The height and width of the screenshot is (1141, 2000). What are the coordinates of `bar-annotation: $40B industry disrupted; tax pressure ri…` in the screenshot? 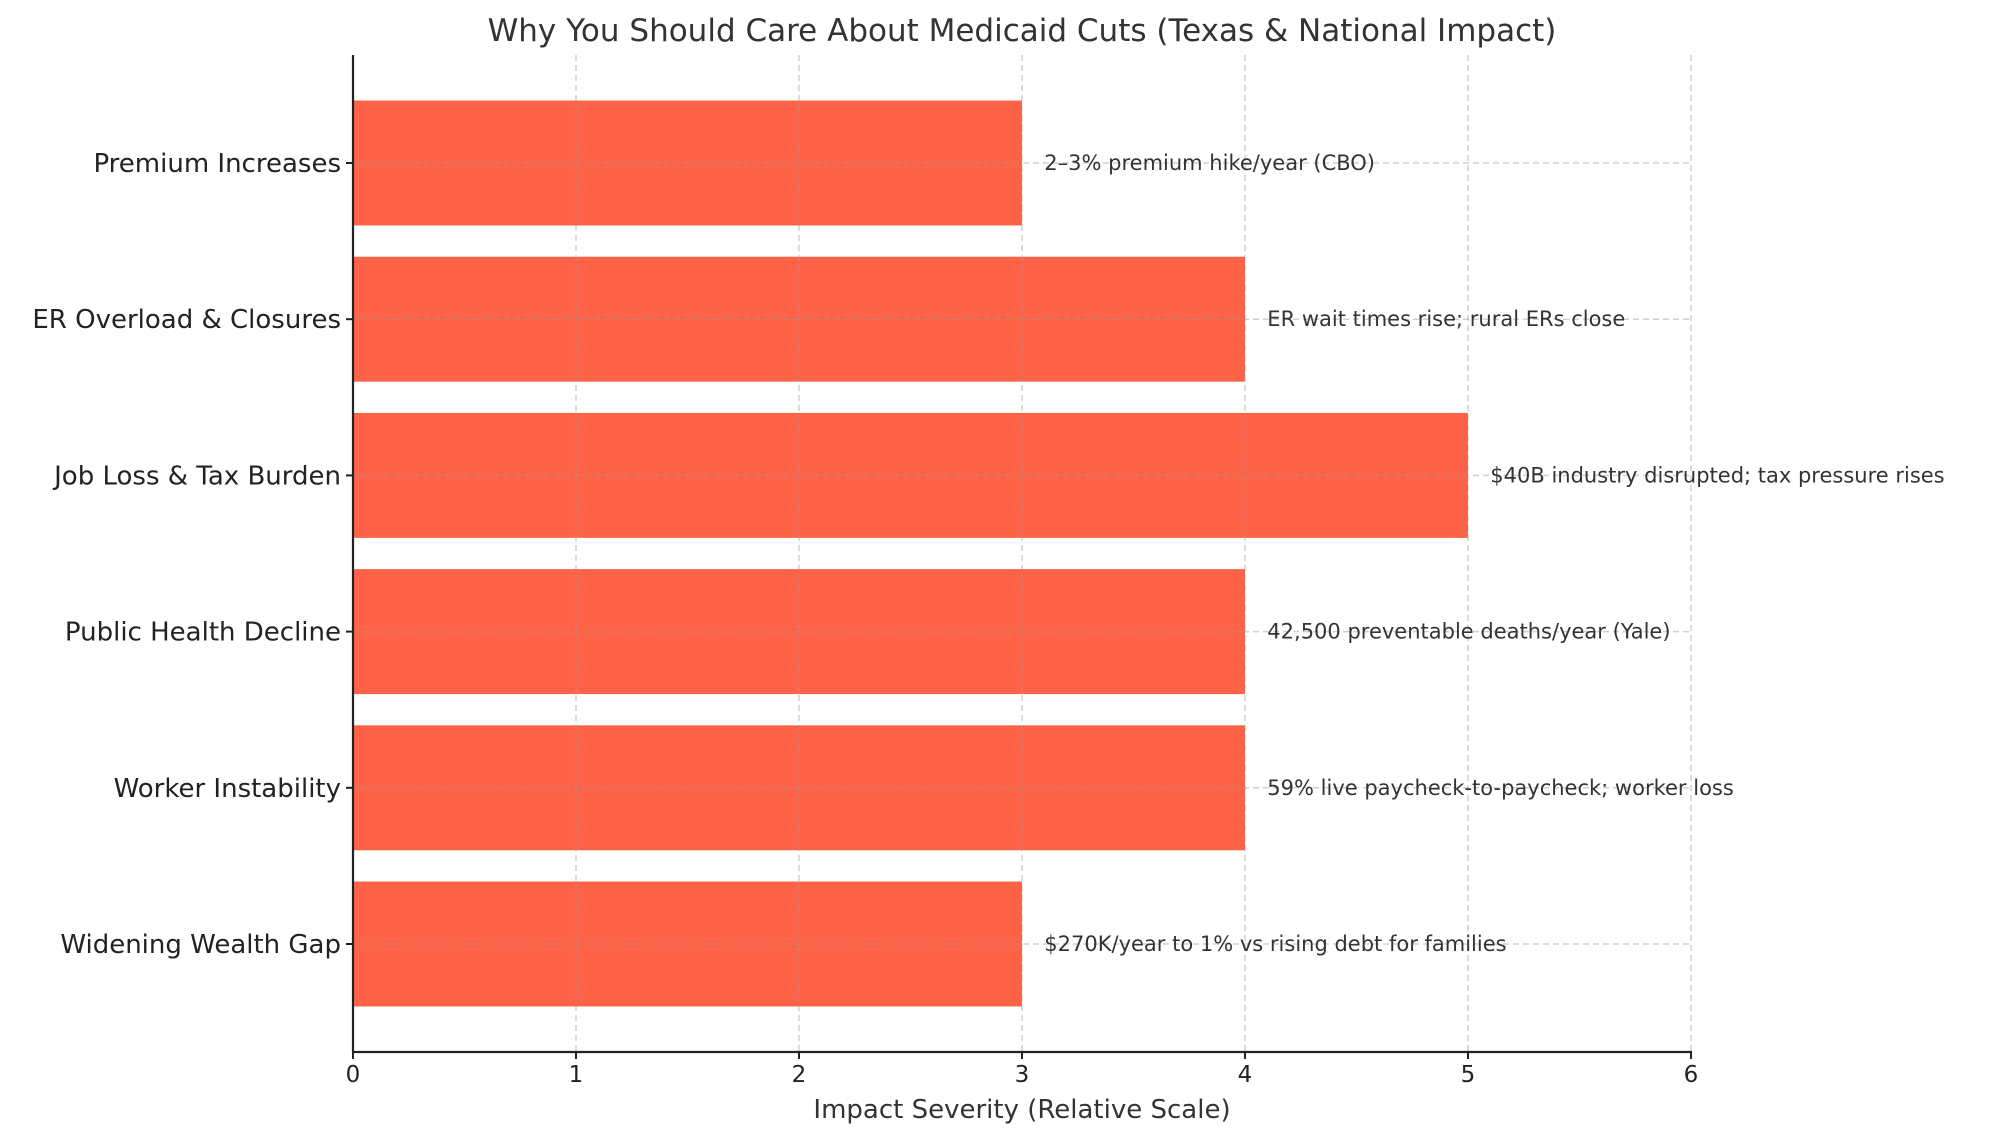 It's located at (1717, 475).